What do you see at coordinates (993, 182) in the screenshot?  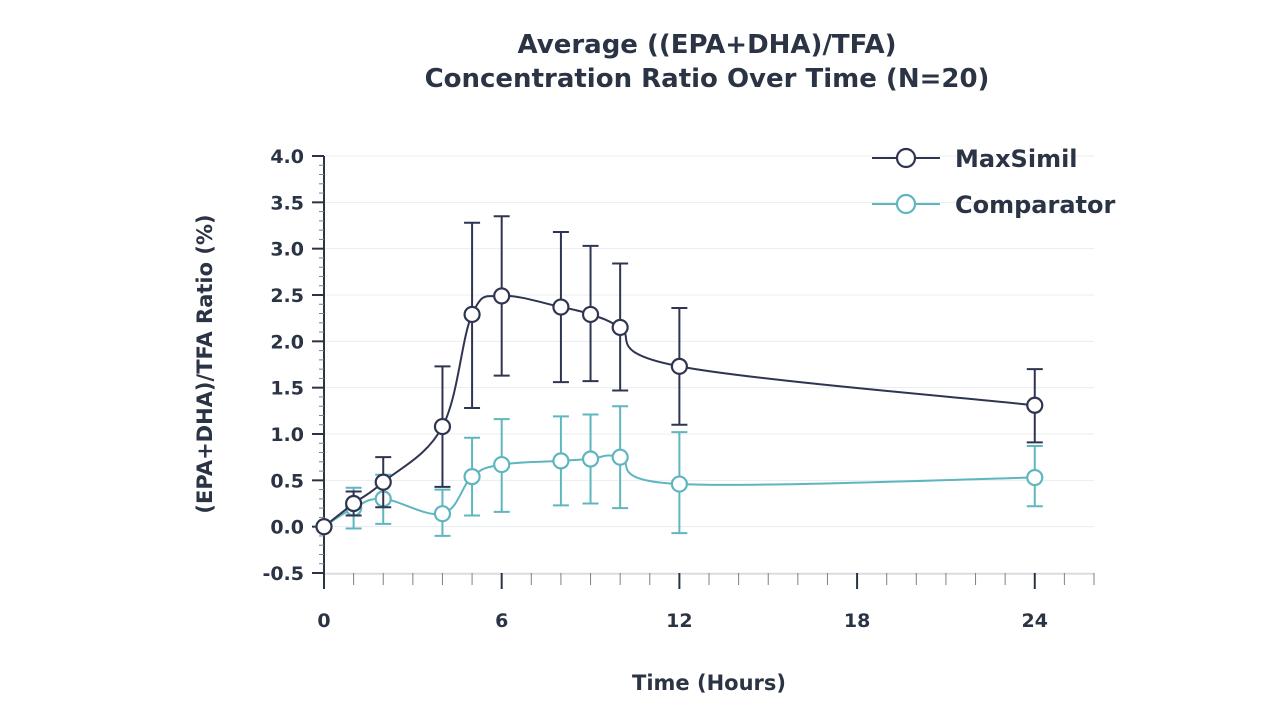 I see `legend: MaxSimil Comparator` at bounding box center [993, 182].